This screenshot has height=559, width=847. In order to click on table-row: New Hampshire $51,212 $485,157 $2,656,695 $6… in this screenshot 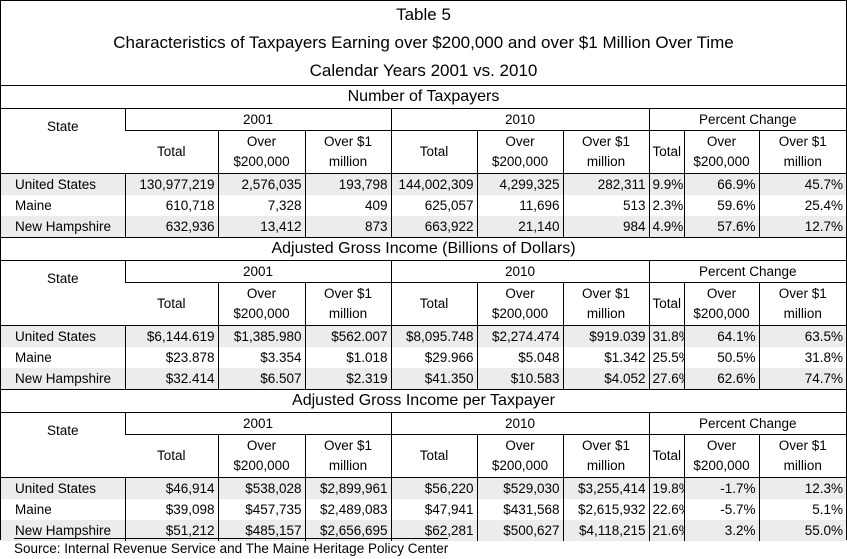, I will do `click(424, 530)`.